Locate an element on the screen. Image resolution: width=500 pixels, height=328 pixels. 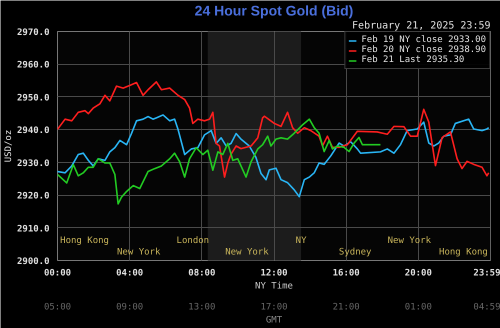
x2-tick-label: 09:00 is located at coordinates (130, 307).